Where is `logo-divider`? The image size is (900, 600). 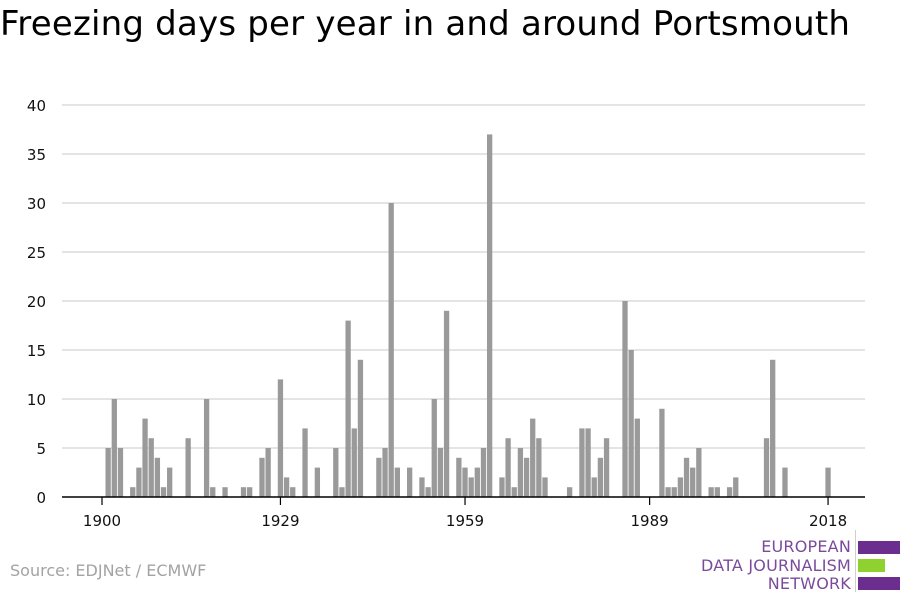
logo-divider is located at coordinates (855, 561).